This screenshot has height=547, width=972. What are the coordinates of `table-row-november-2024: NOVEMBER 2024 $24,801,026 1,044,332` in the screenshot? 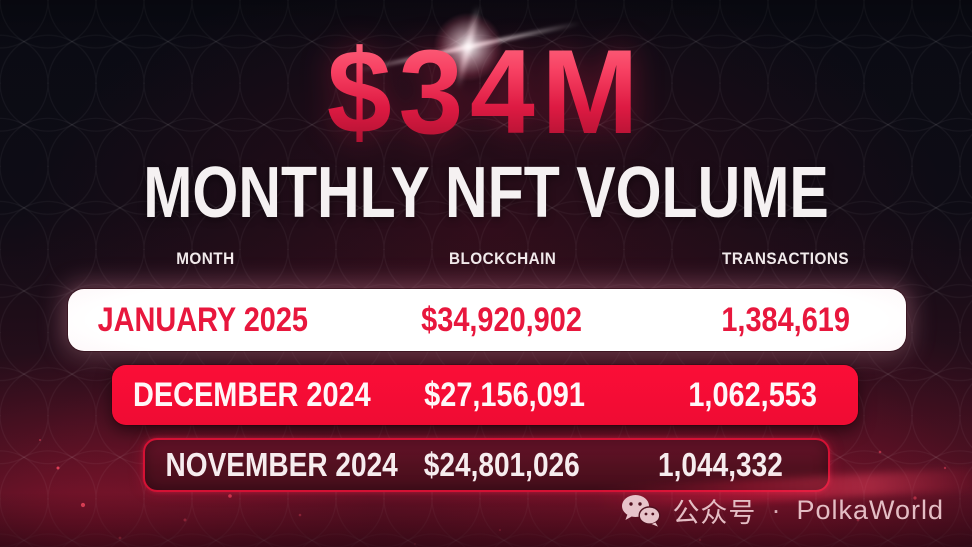 It's located at (486, 465).